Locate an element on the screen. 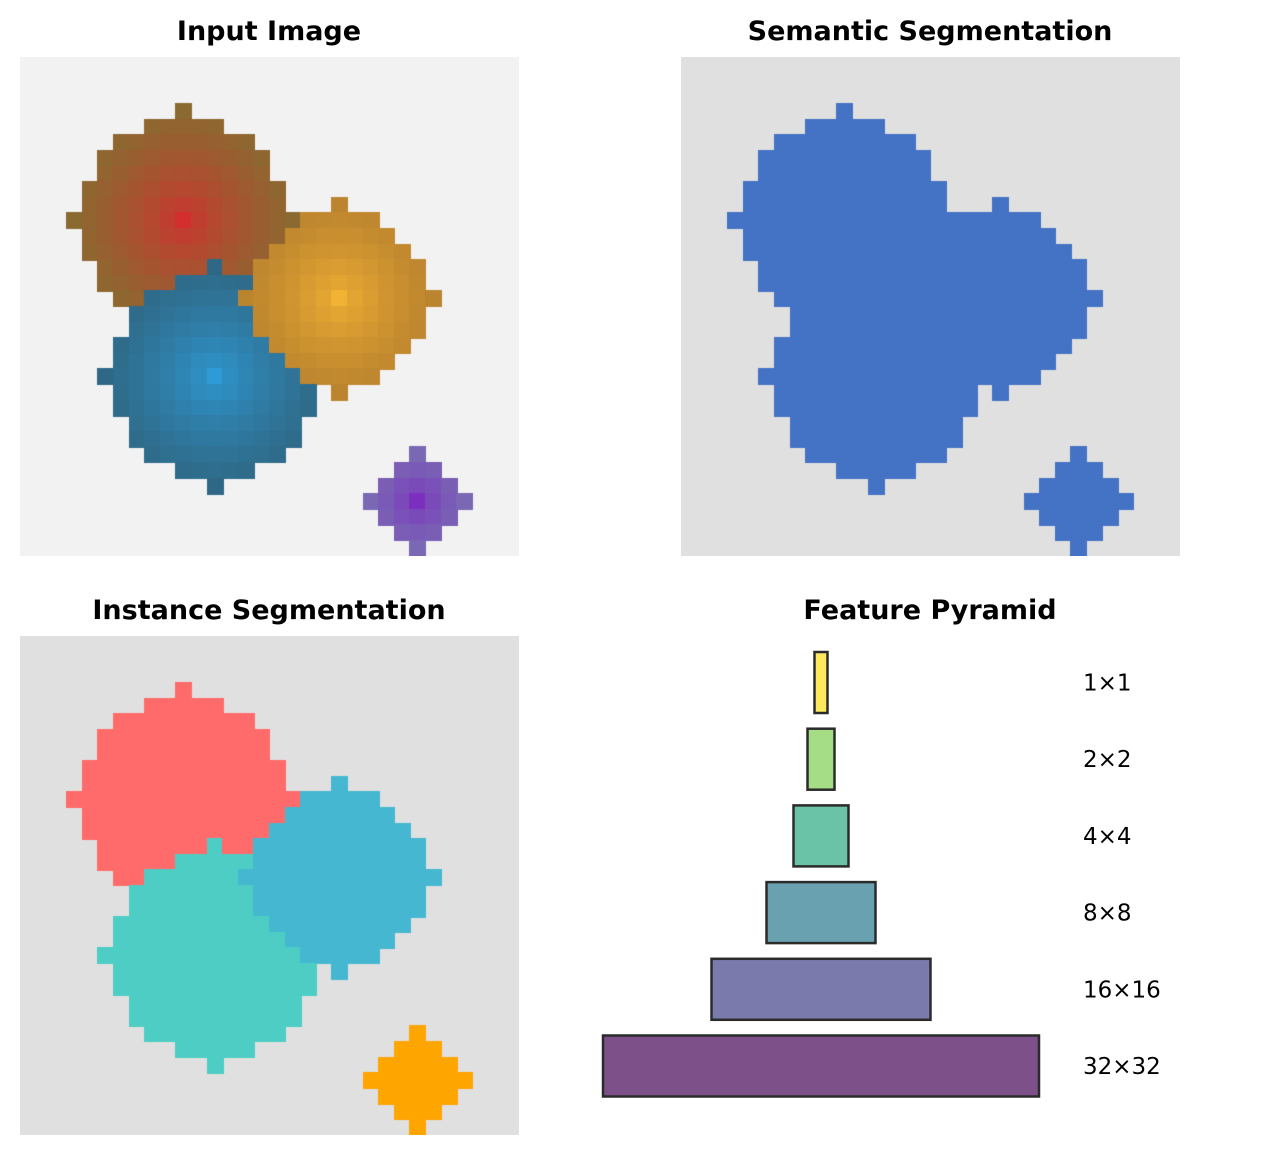  pyramid-level-label: 16×16 is located at coordinates (1122, 990).